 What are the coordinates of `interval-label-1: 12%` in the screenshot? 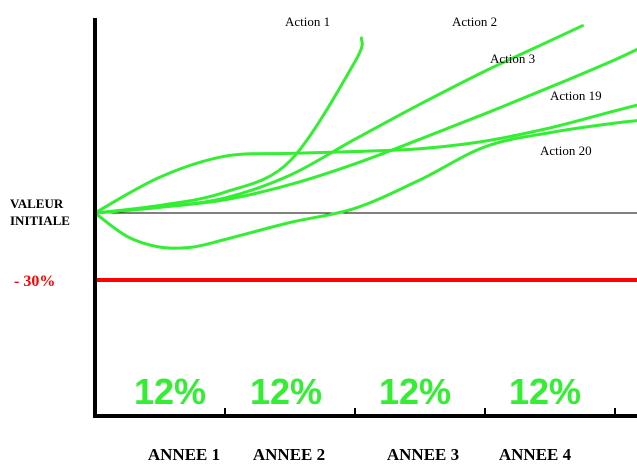 It's located at (170, 391).